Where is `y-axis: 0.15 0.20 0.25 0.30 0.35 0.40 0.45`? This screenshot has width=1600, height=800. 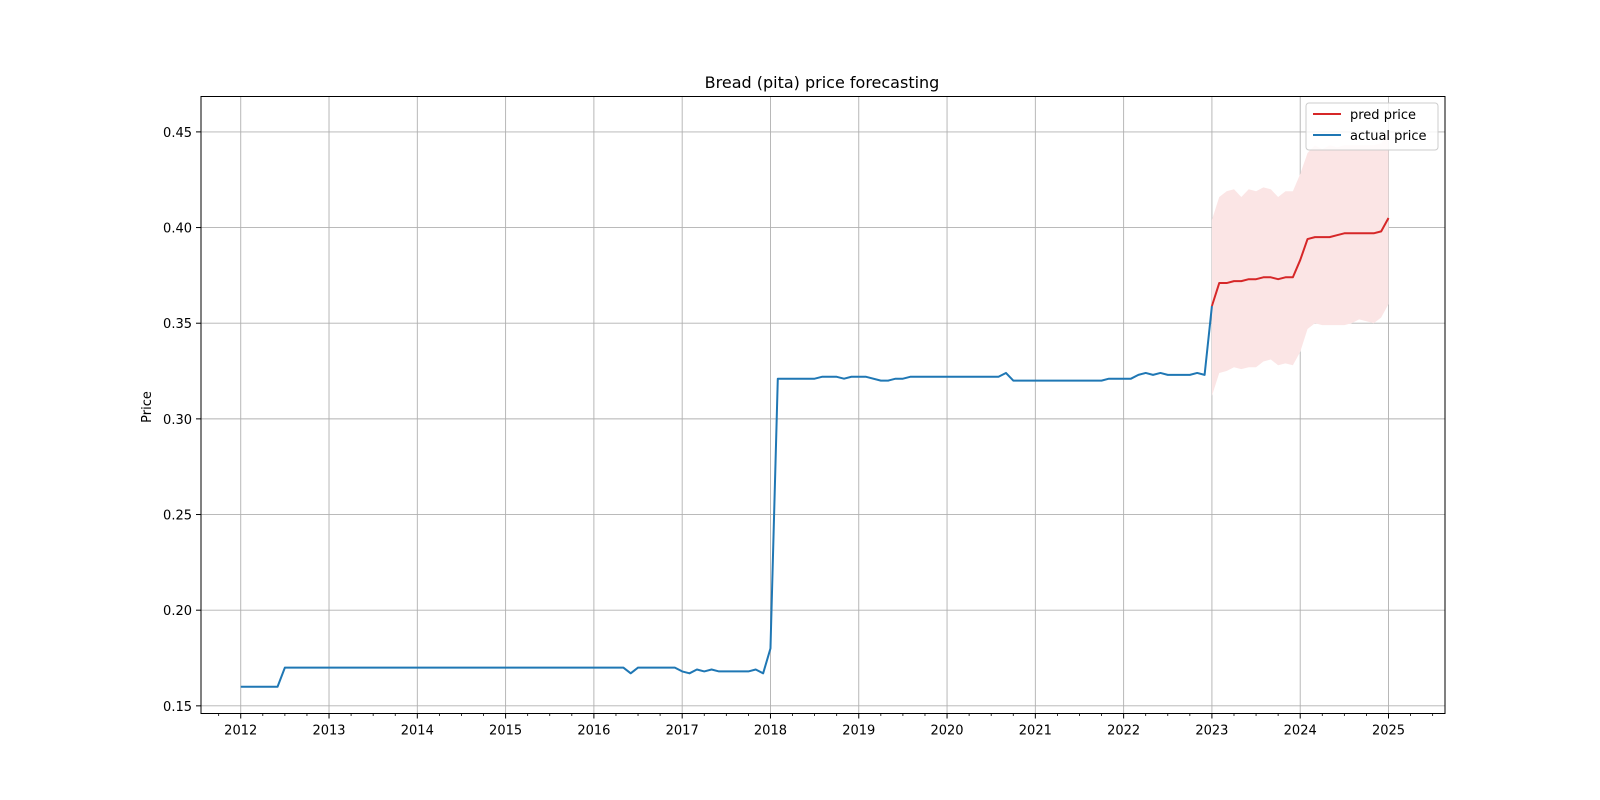 y-axis: 0.15 0.20 0.25 0.30 0.35 0.40 0.45 is located at coordinates (182, 420).